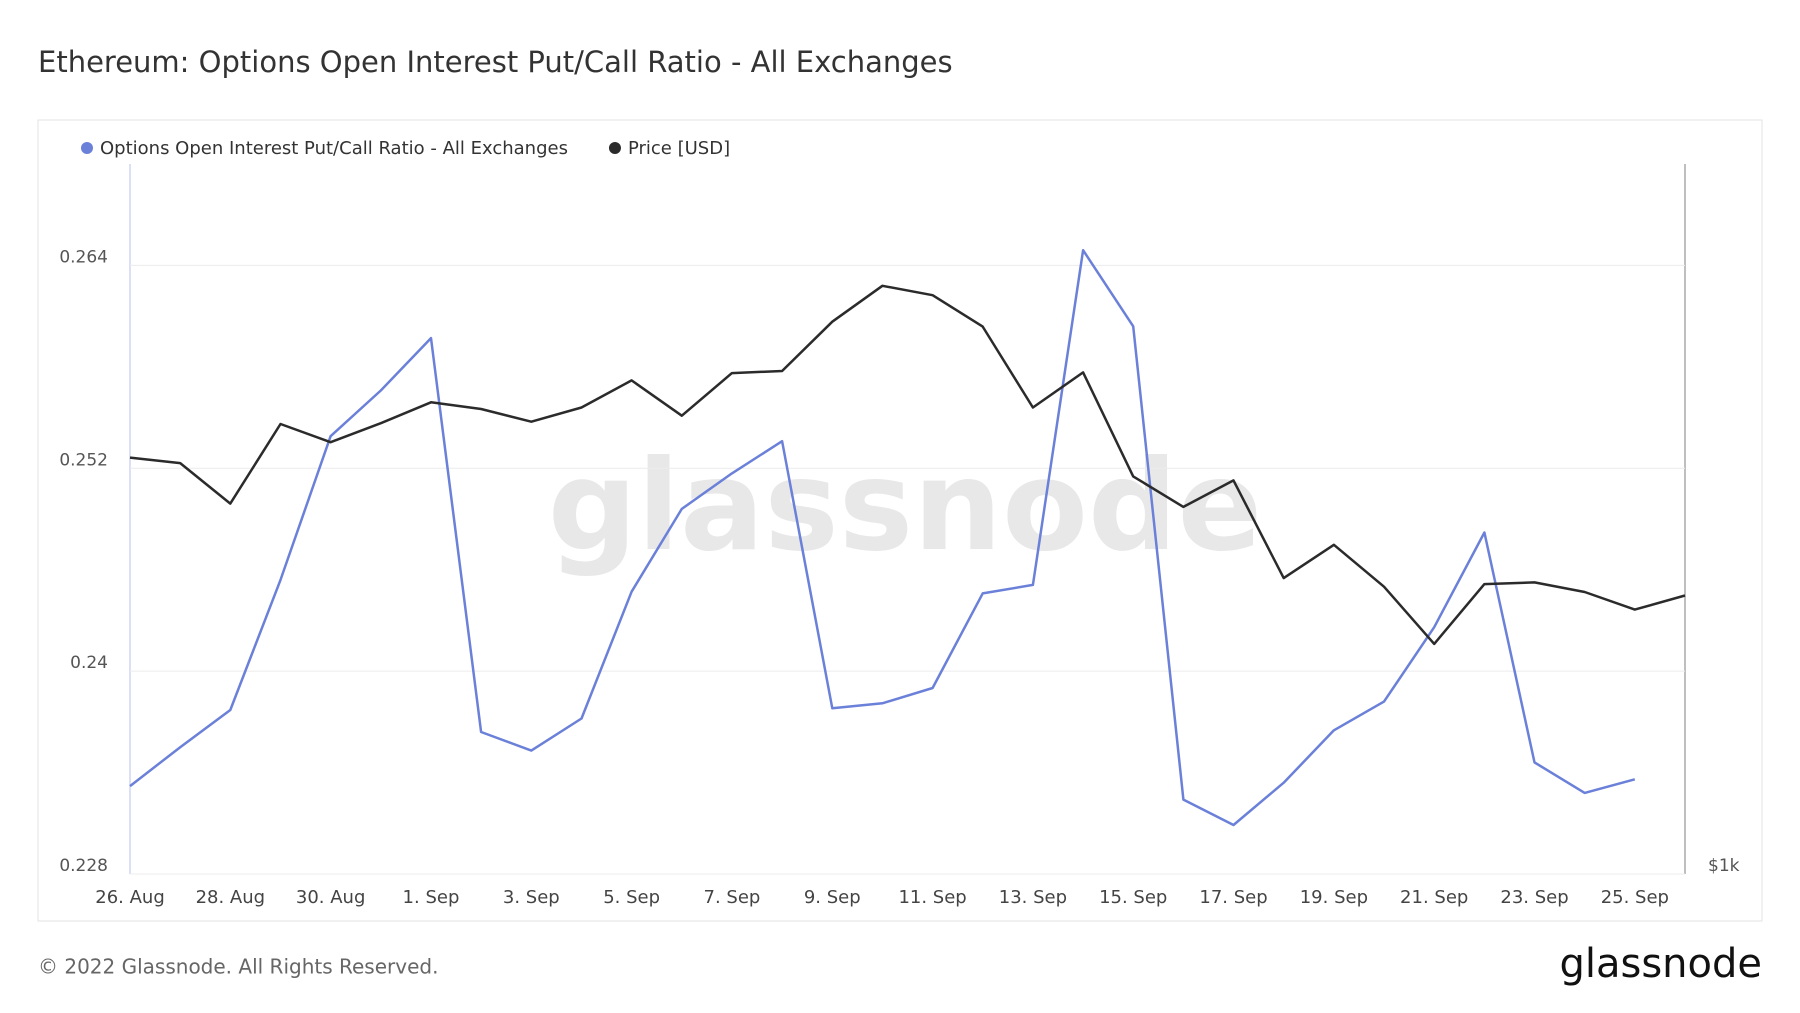  I want to click on x-tick-label: 21. Sep, so click(1434, 897).